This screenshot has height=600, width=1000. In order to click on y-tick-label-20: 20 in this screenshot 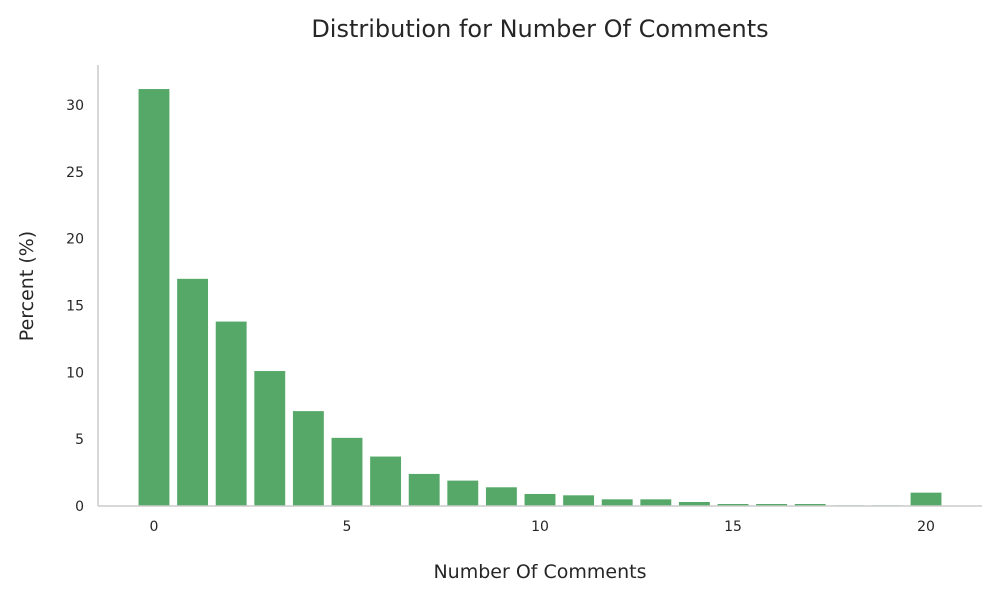, I will do `click(75, 240)`.